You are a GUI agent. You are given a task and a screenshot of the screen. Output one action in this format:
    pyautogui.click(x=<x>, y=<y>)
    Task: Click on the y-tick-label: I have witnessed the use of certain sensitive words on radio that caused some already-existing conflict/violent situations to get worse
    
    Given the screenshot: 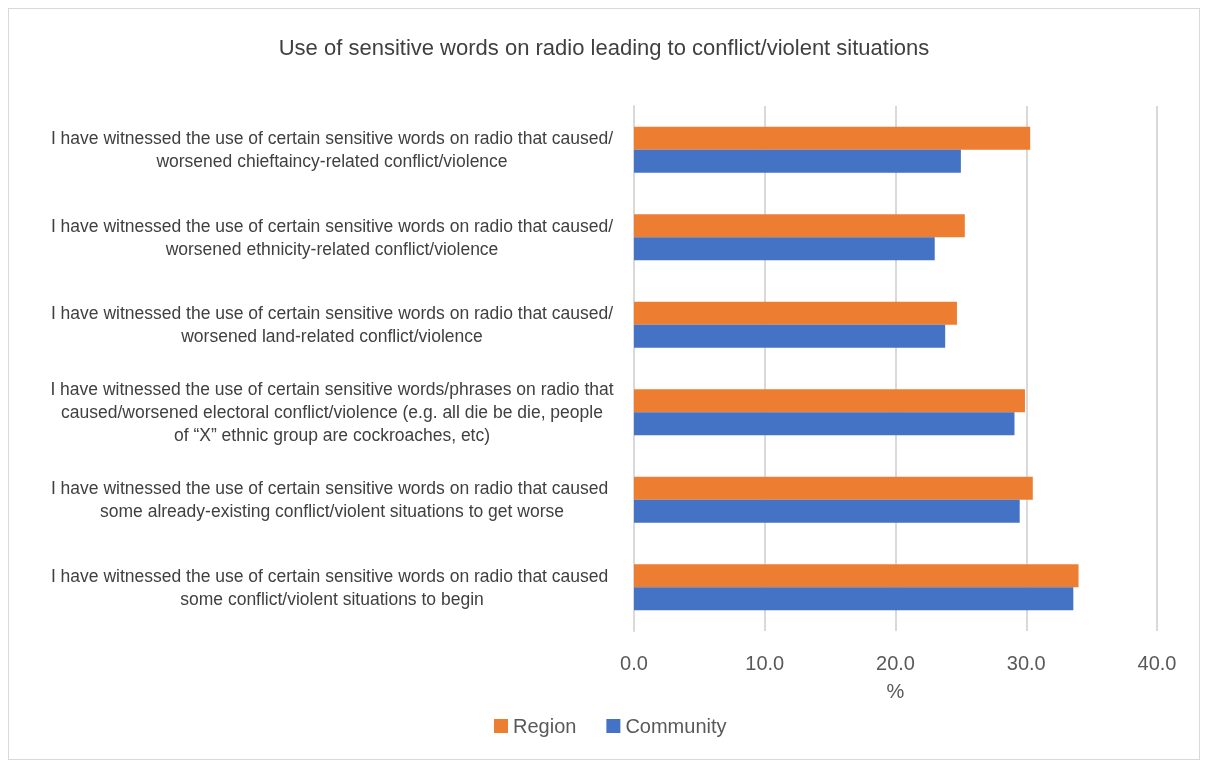 What is the action you would take?
    pyautogui.click(x=332, y=500)
    